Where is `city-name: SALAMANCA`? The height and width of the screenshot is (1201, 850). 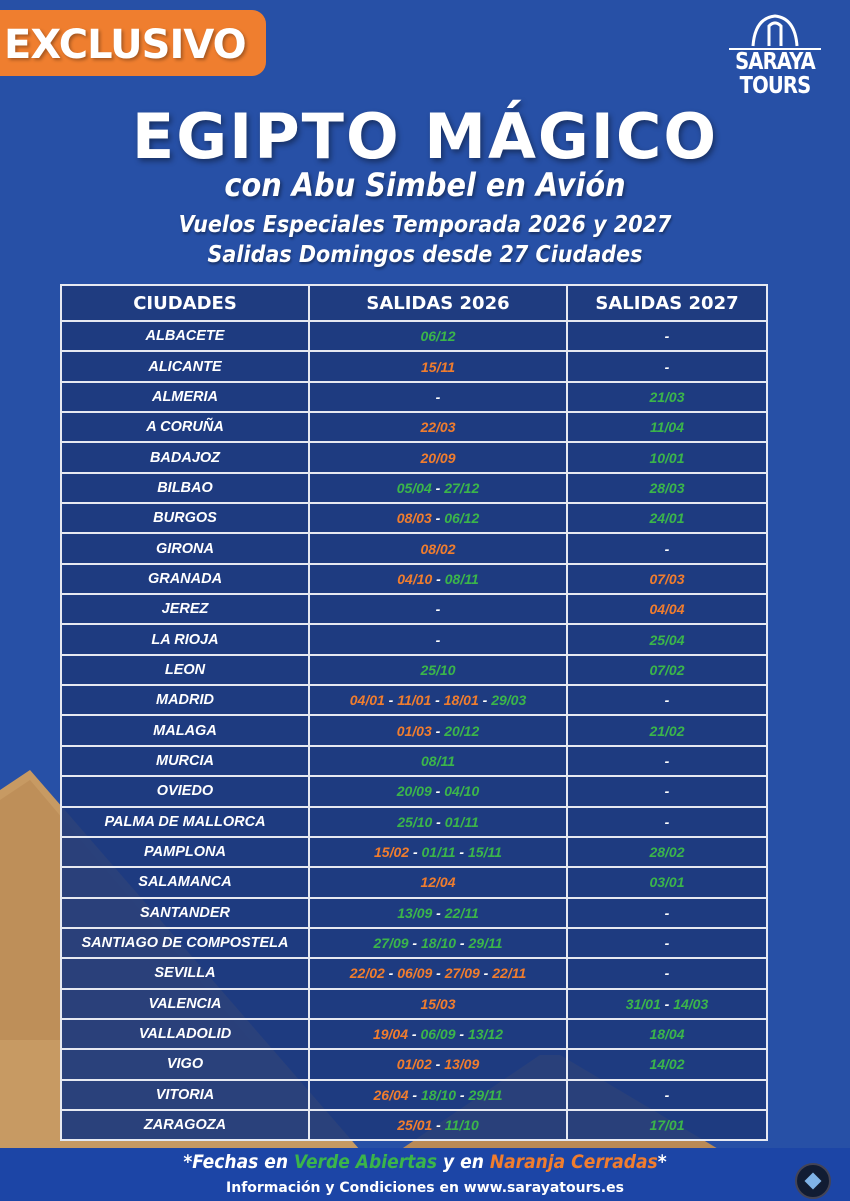
city-name: SALAMANCA is located at coordinates (185, 882).